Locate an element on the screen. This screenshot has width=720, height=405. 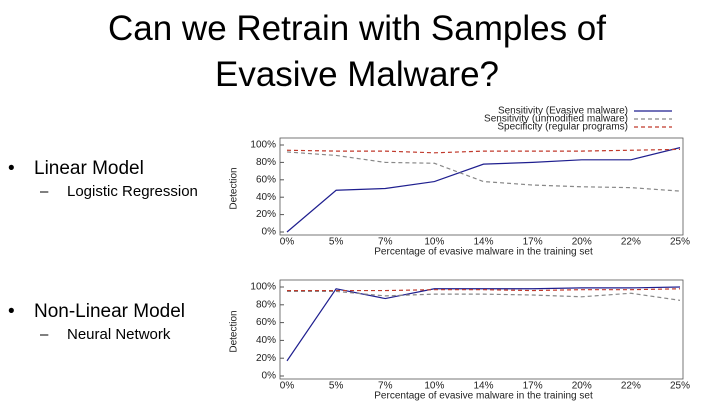
sub-bullet: Neural Network is located at coordinates (119, 334).